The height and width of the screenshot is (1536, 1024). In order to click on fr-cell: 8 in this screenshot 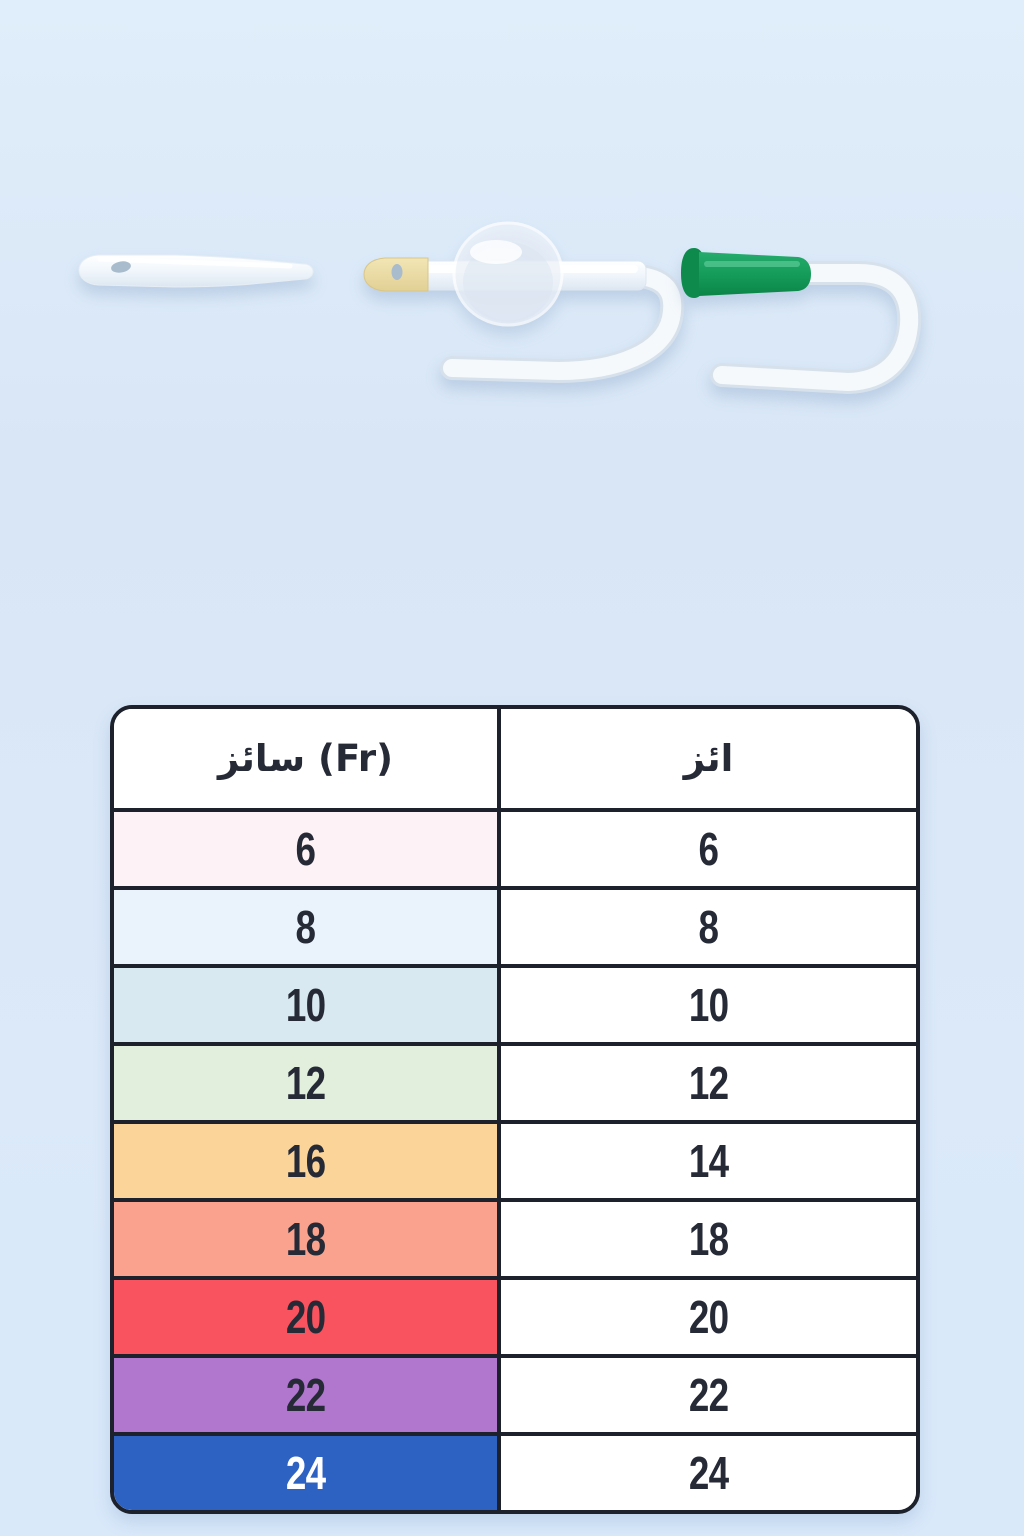, I will do `click(307, 927)`.